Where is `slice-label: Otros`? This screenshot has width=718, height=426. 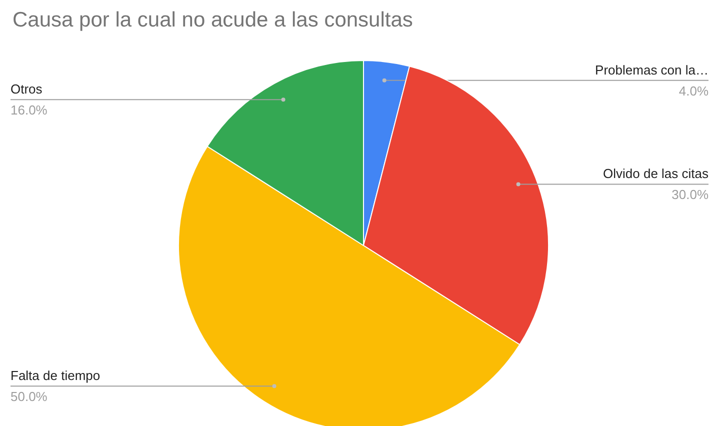 slice-label: Otros is located at coordinates (26, 89).